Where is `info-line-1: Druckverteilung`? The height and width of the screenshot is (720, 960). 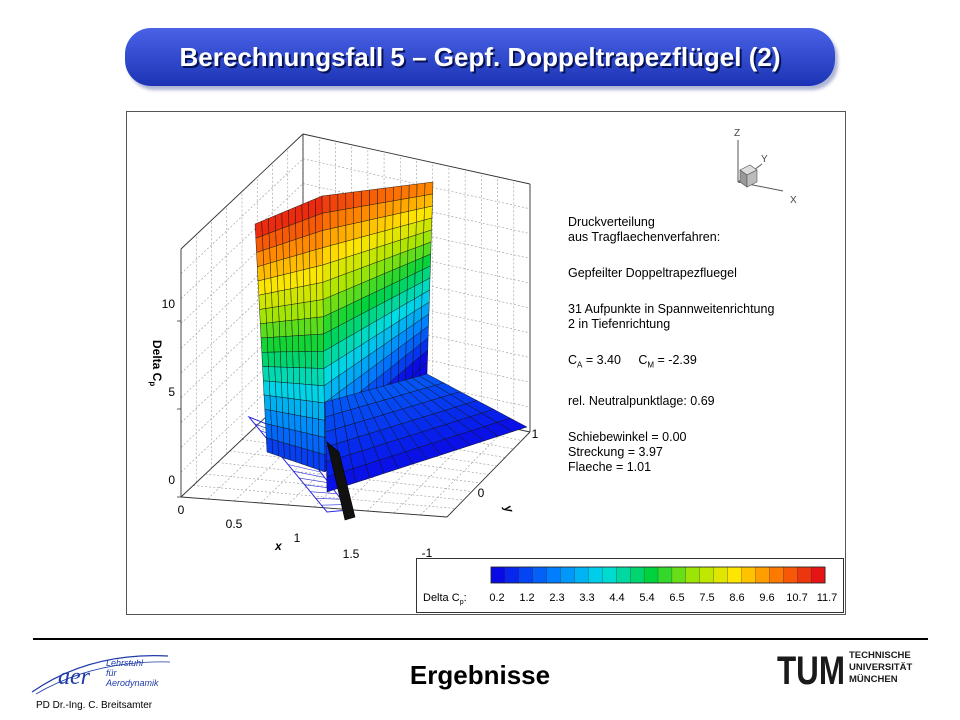
info-line-1: Druckverteilung is located at coordinates (611, 222).